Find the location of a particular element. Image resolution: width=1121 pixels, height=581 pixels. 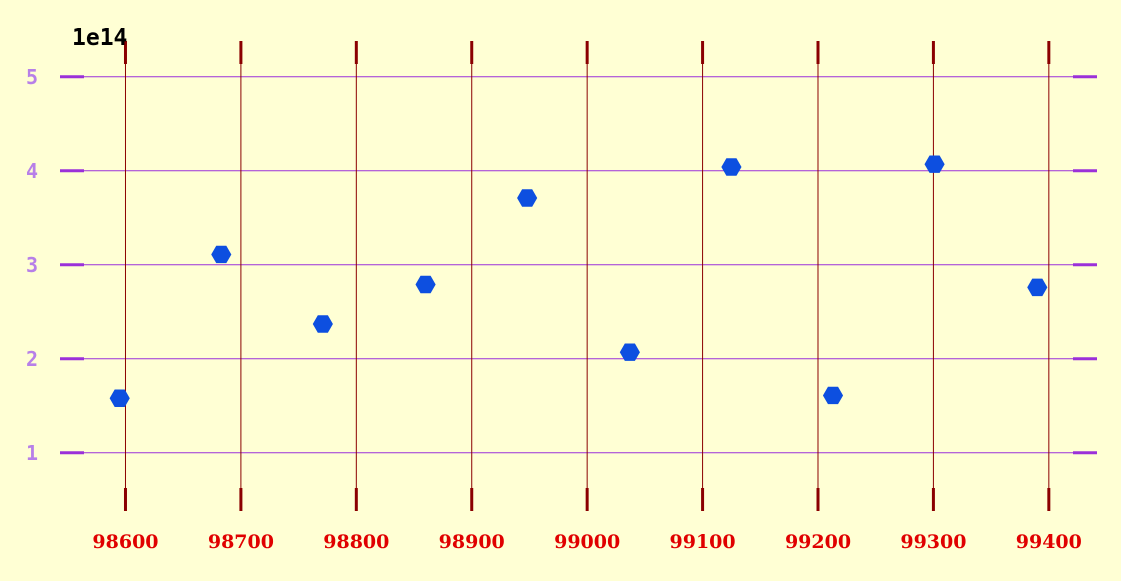

x-tick-label: 99400 is located at coordinates (1049, 542).